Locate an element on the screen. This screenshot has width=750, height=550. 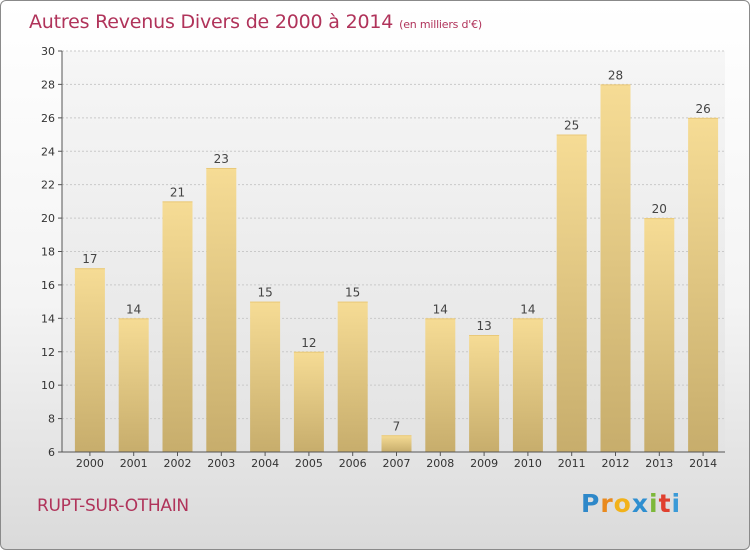
x-tick-label: 2002 is located at coordinates (178, 463).